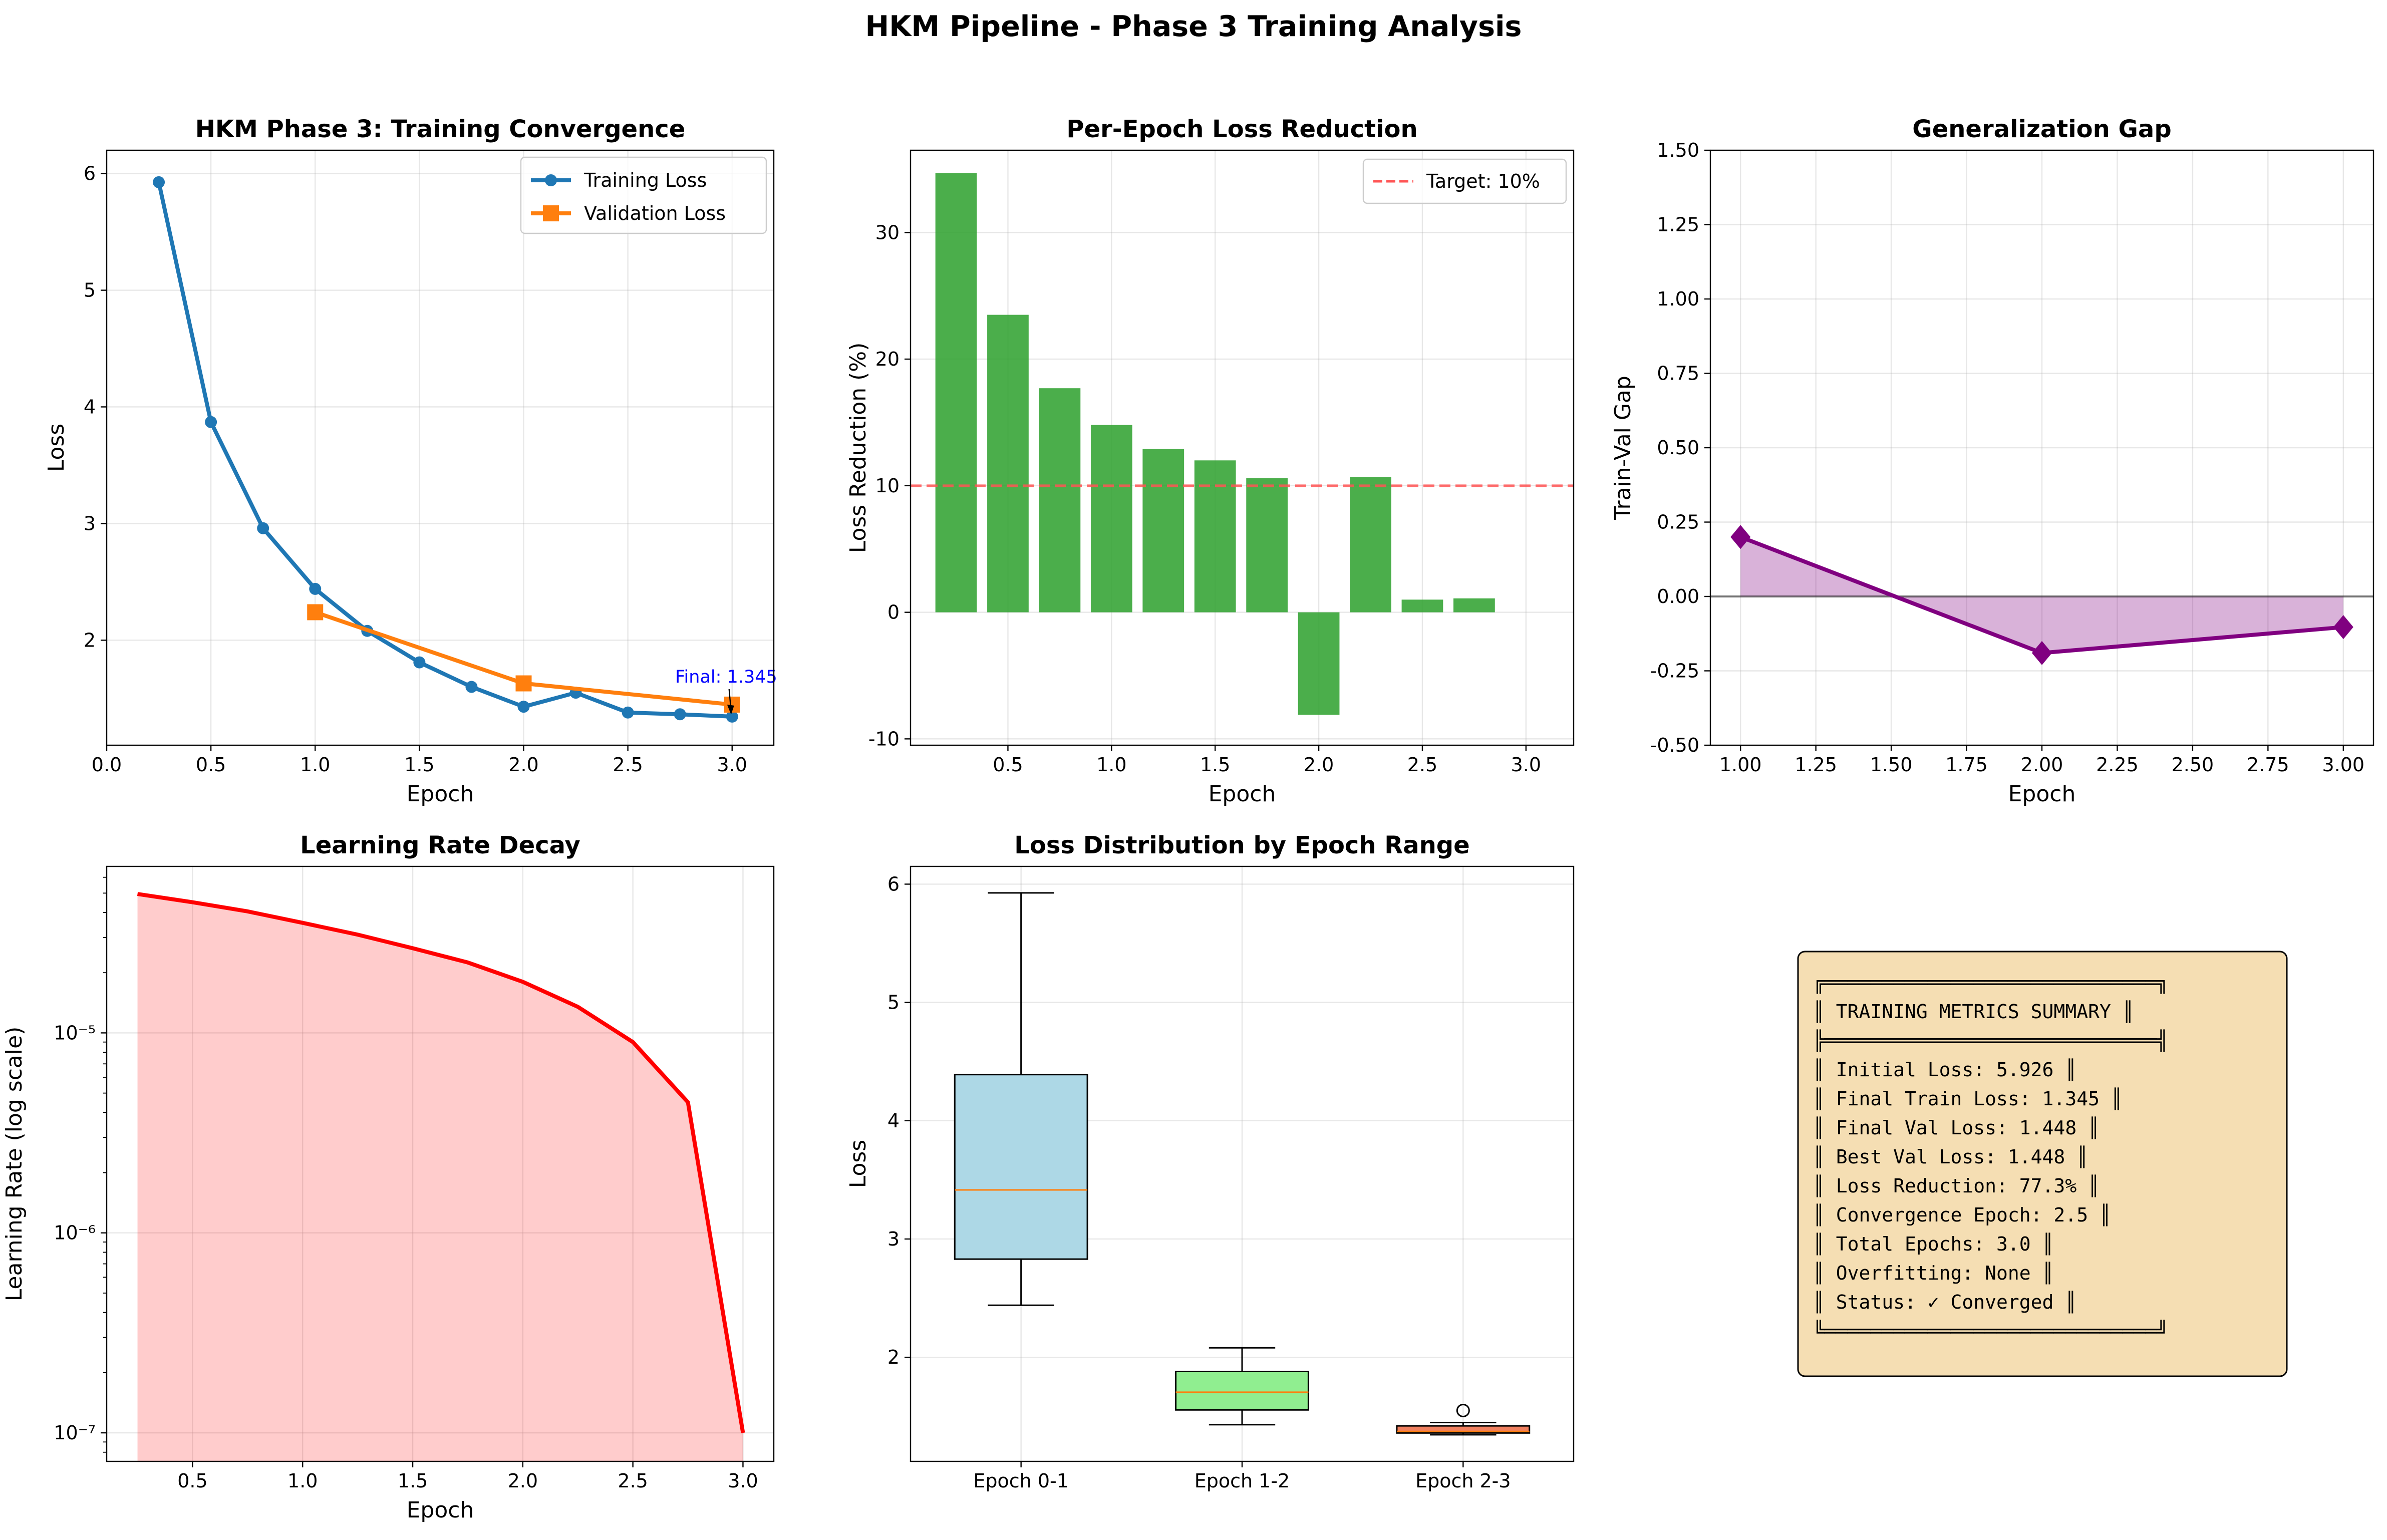 The width and height of the screenshot is (2387, 1540). I want to click on y-tick-label: 4, so click(893, 1121).